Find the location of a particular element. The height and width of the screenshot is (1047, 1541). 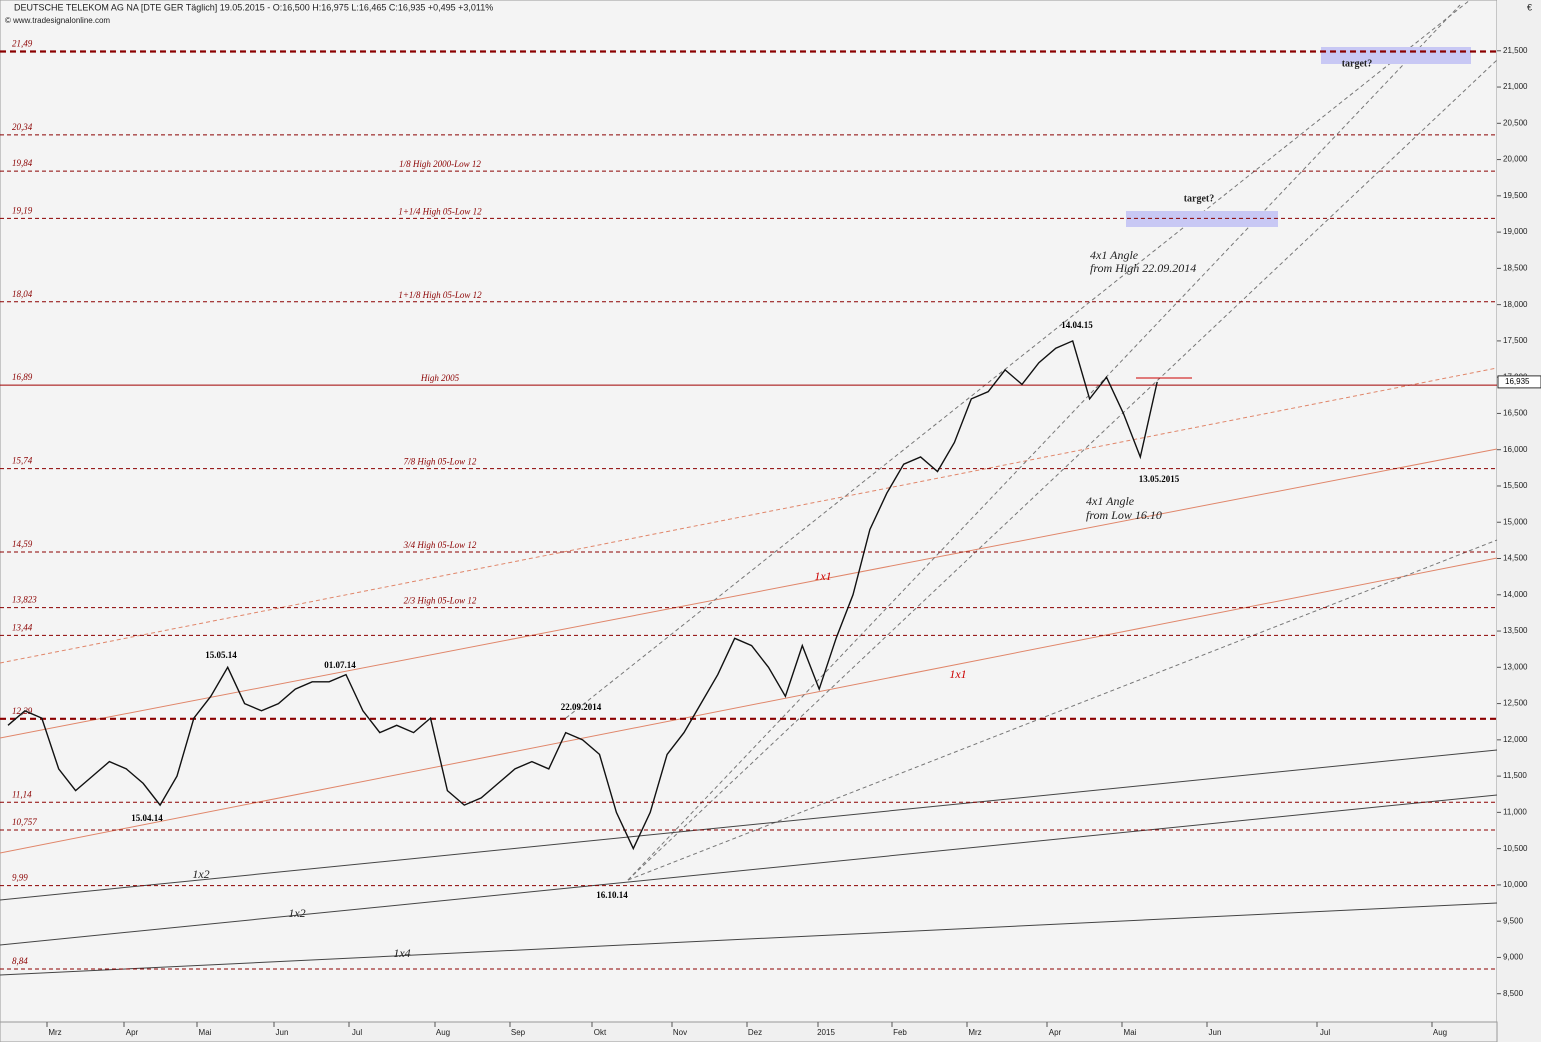

level-name: 1+1/8 High 05-Low 12 is located at coordinates (440, 295).